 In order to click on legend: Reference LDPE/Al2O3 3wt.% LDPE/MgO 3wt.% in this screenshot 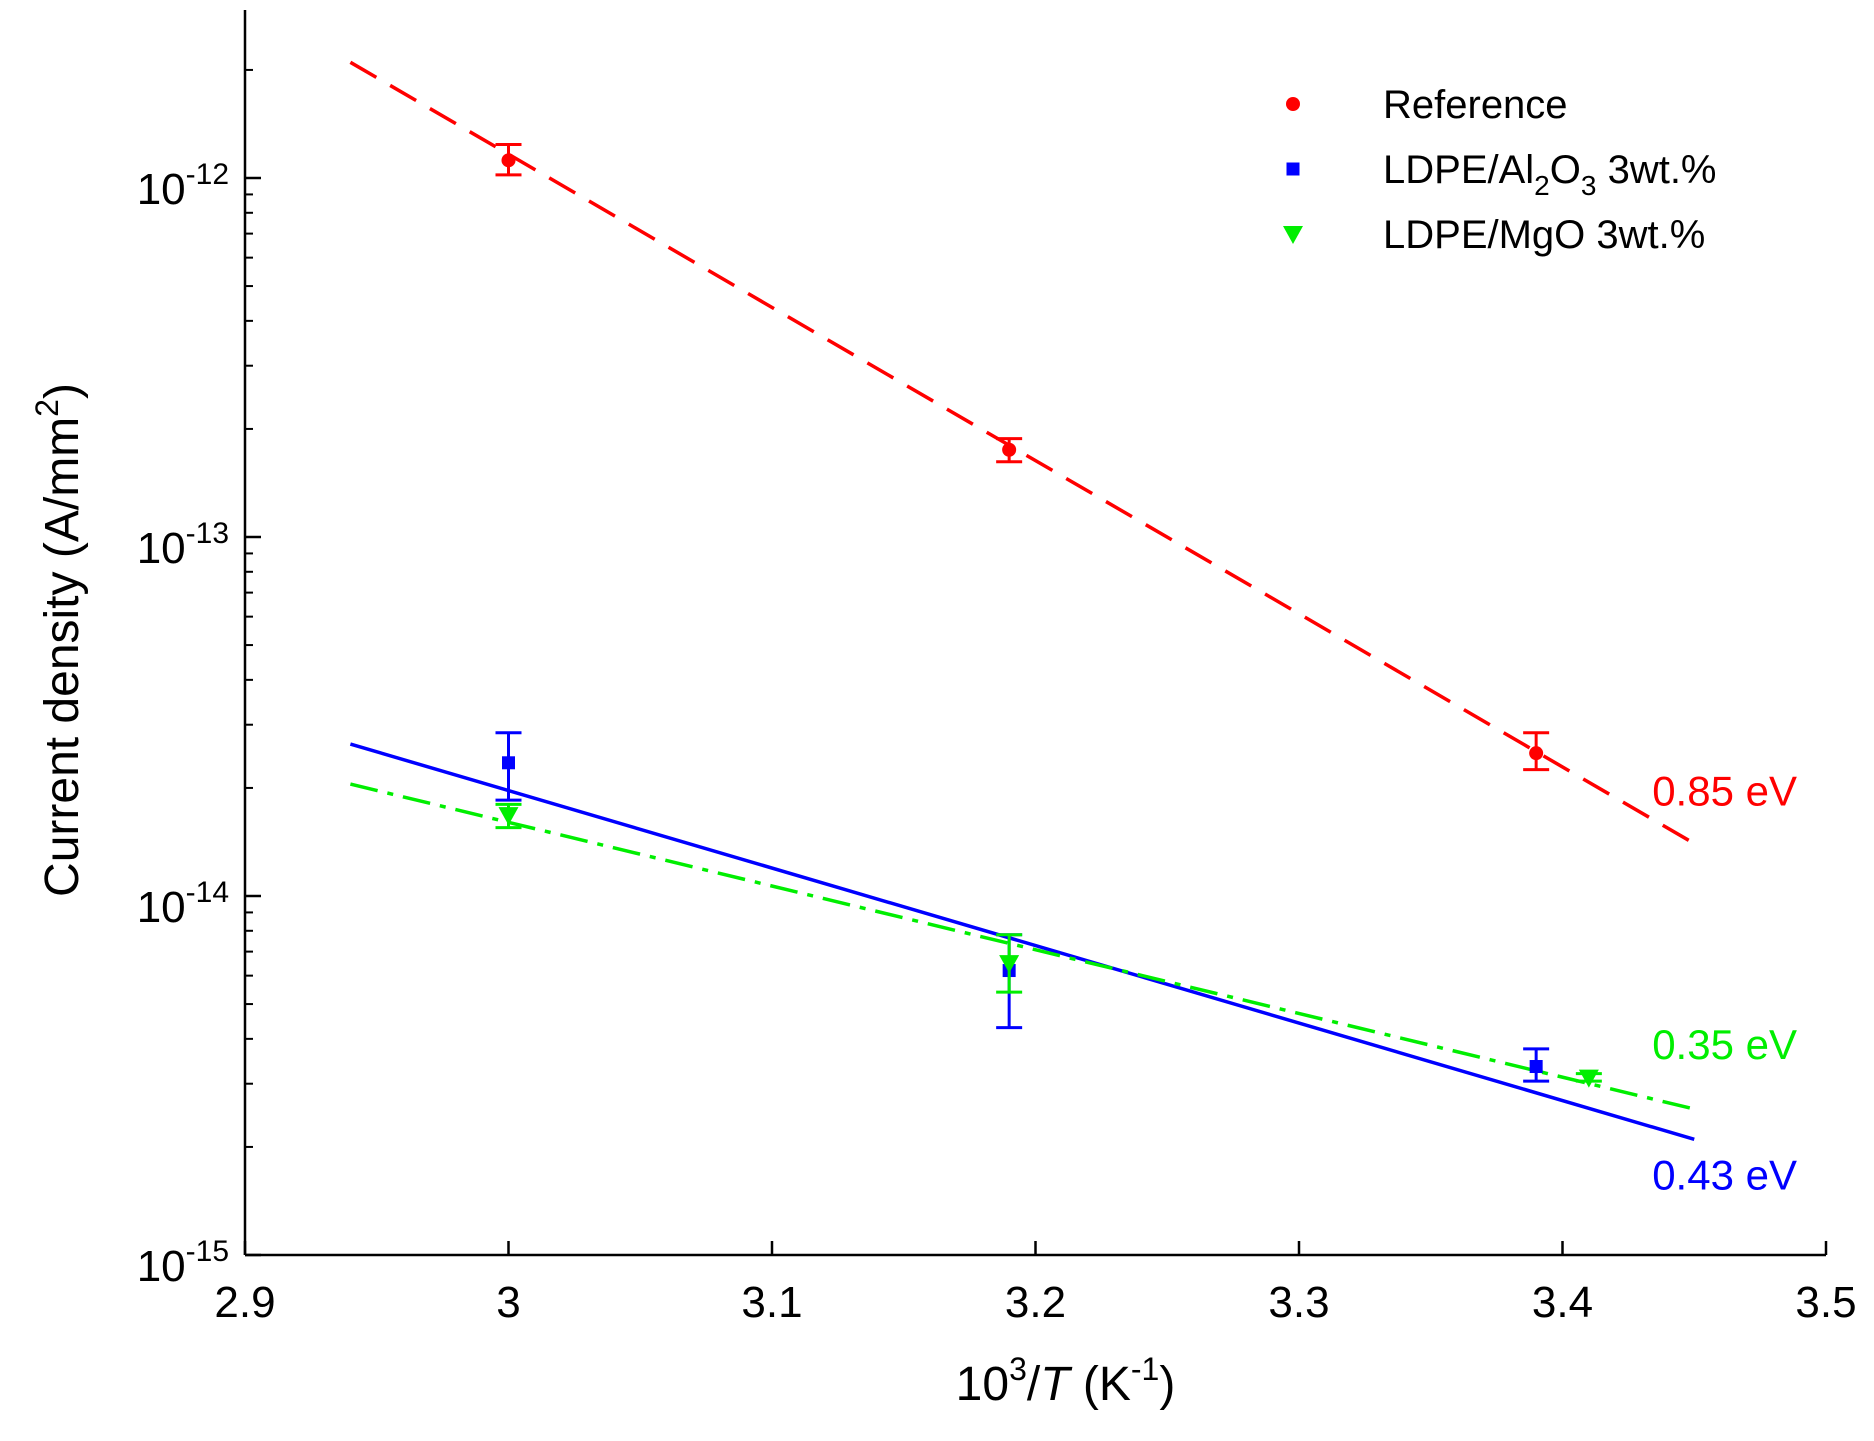, I will do `click(1500, 170)`.